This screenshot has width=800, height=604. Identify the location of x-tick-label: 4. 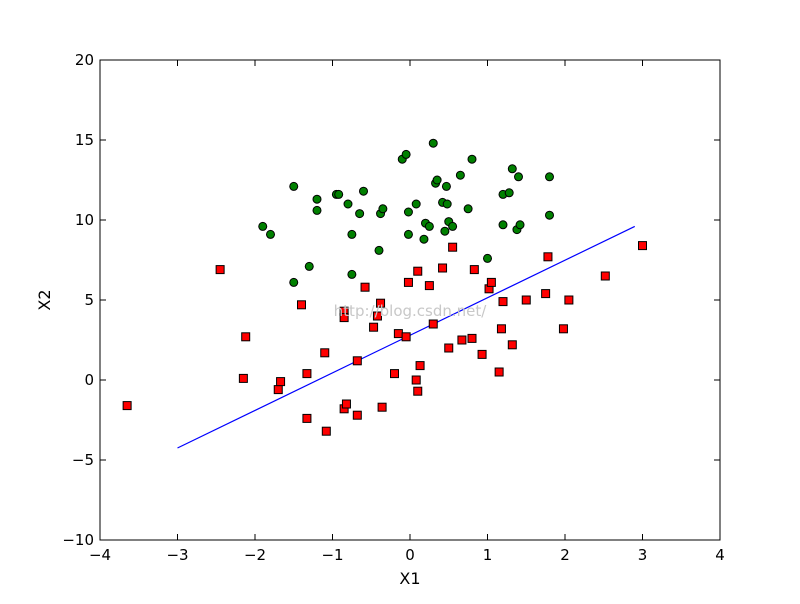
(720, 555).